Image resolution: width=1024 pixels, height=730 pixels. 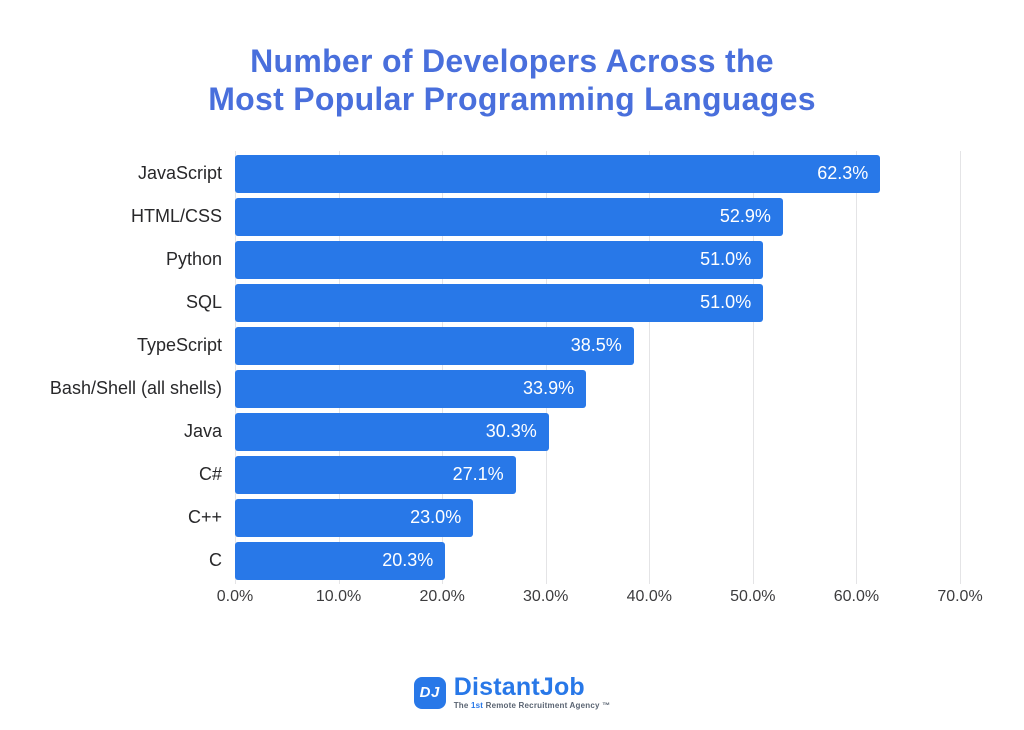 I want to click on chart-title-line-1: Number of Developers Across the, so click(x=512, y=61).